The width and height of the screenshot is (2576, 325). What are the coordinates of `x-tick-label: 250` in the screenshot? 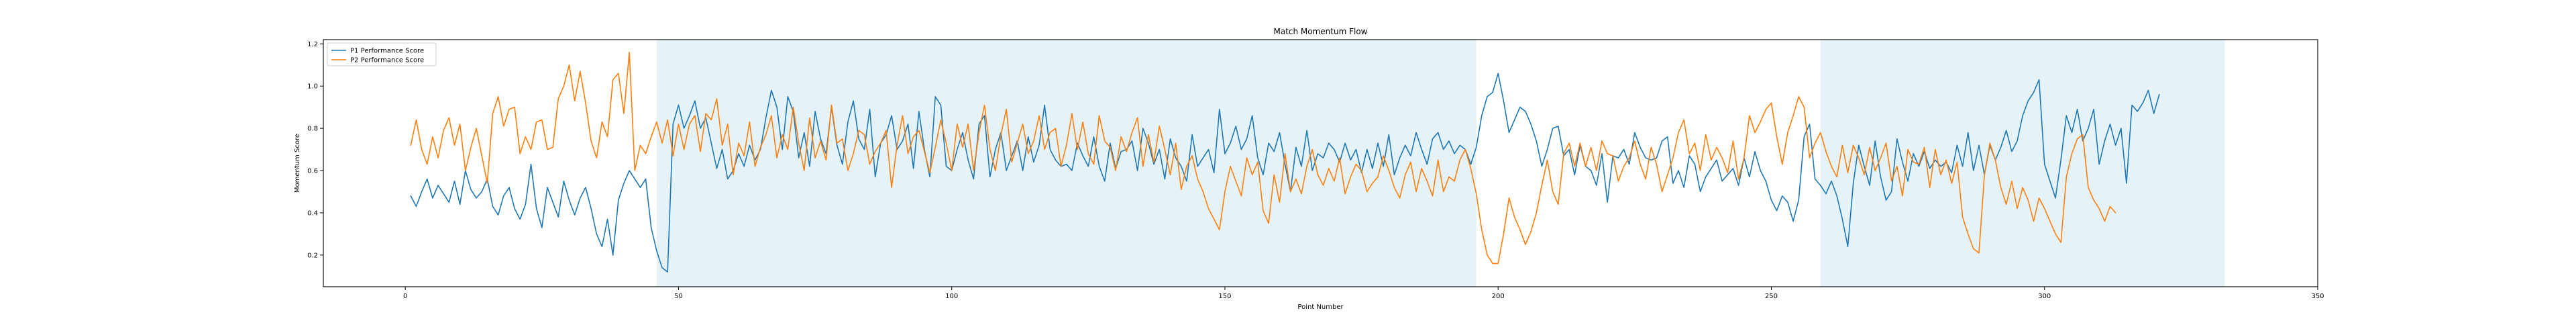 It's located at (1771, 296).